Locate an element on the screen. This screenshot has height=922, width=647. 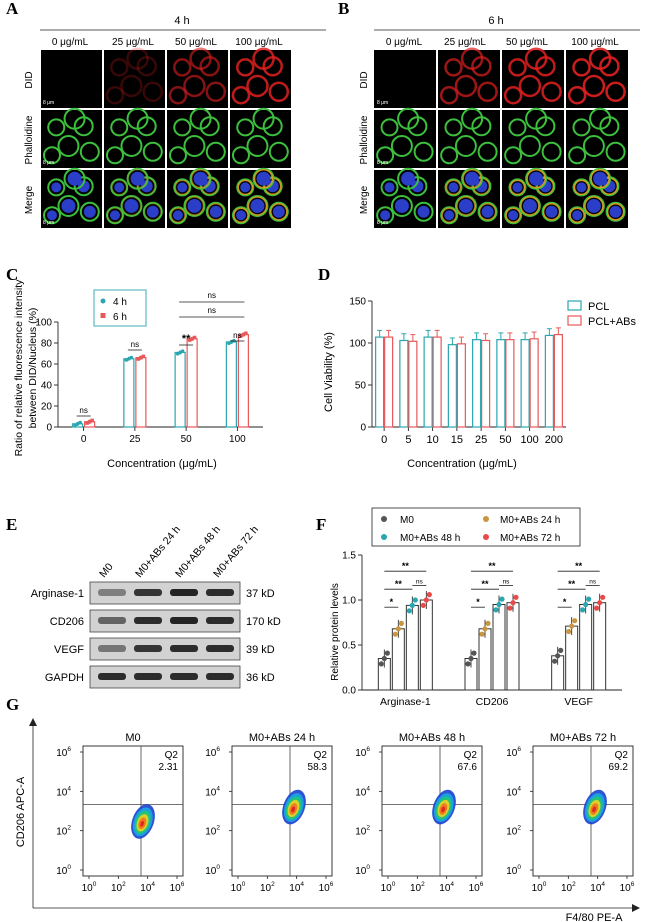
panel-b-tiles is located at coordinates (501, 137).